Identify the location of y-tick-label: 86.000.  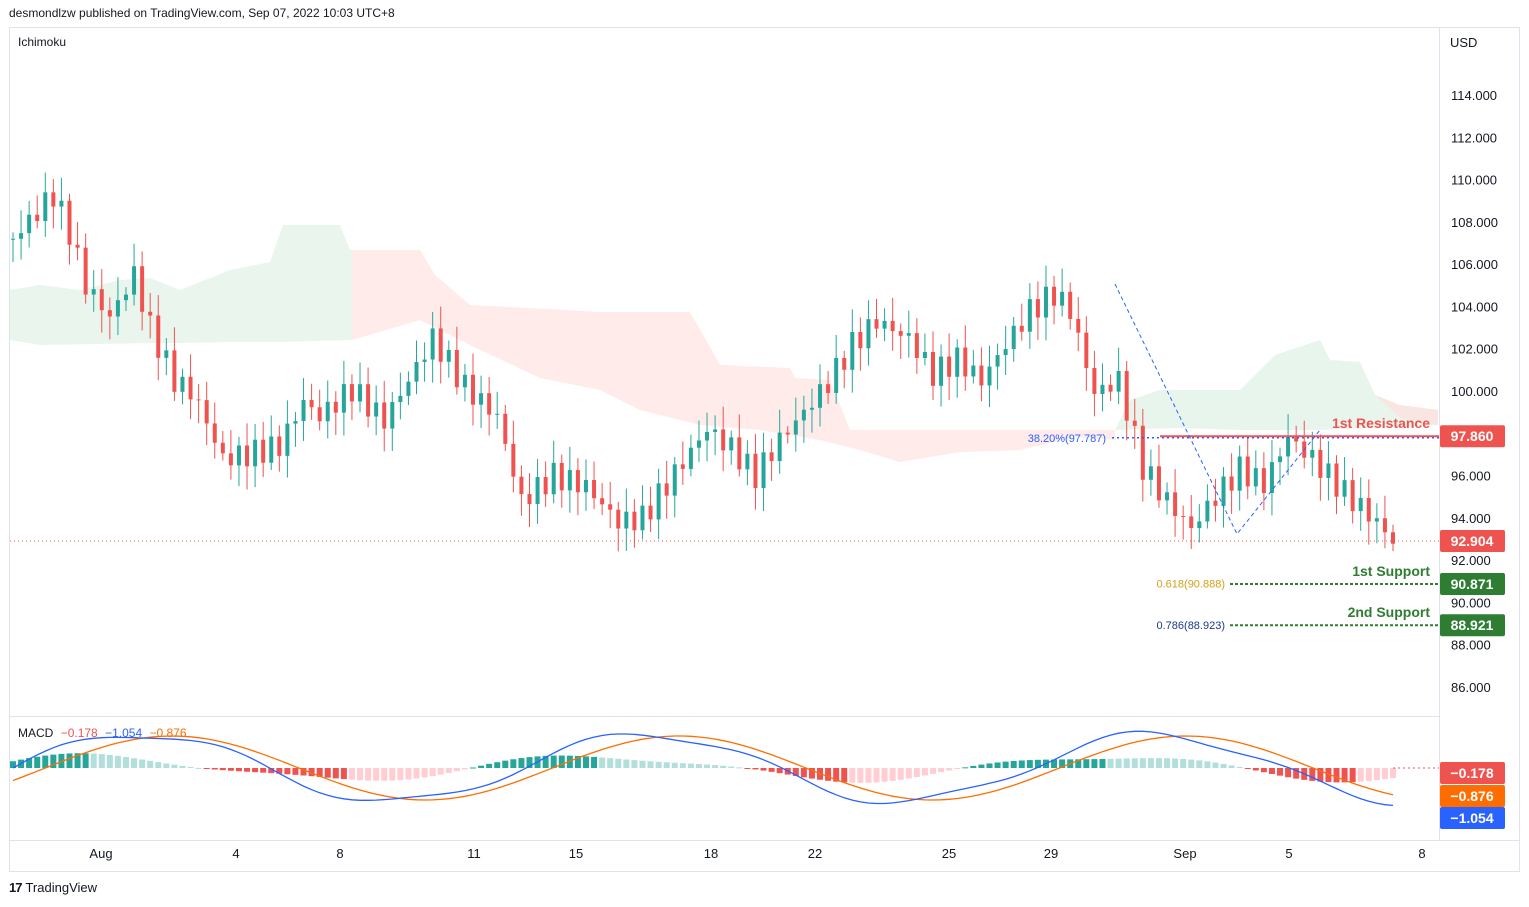
(1471, 687).